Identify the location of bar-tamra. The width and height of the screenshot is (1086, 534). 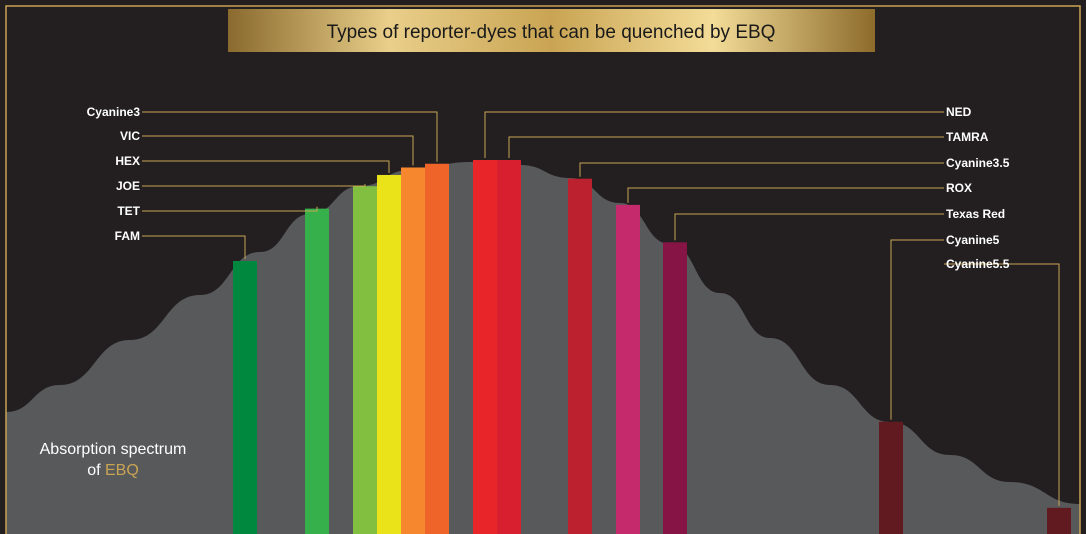
(509, 347).